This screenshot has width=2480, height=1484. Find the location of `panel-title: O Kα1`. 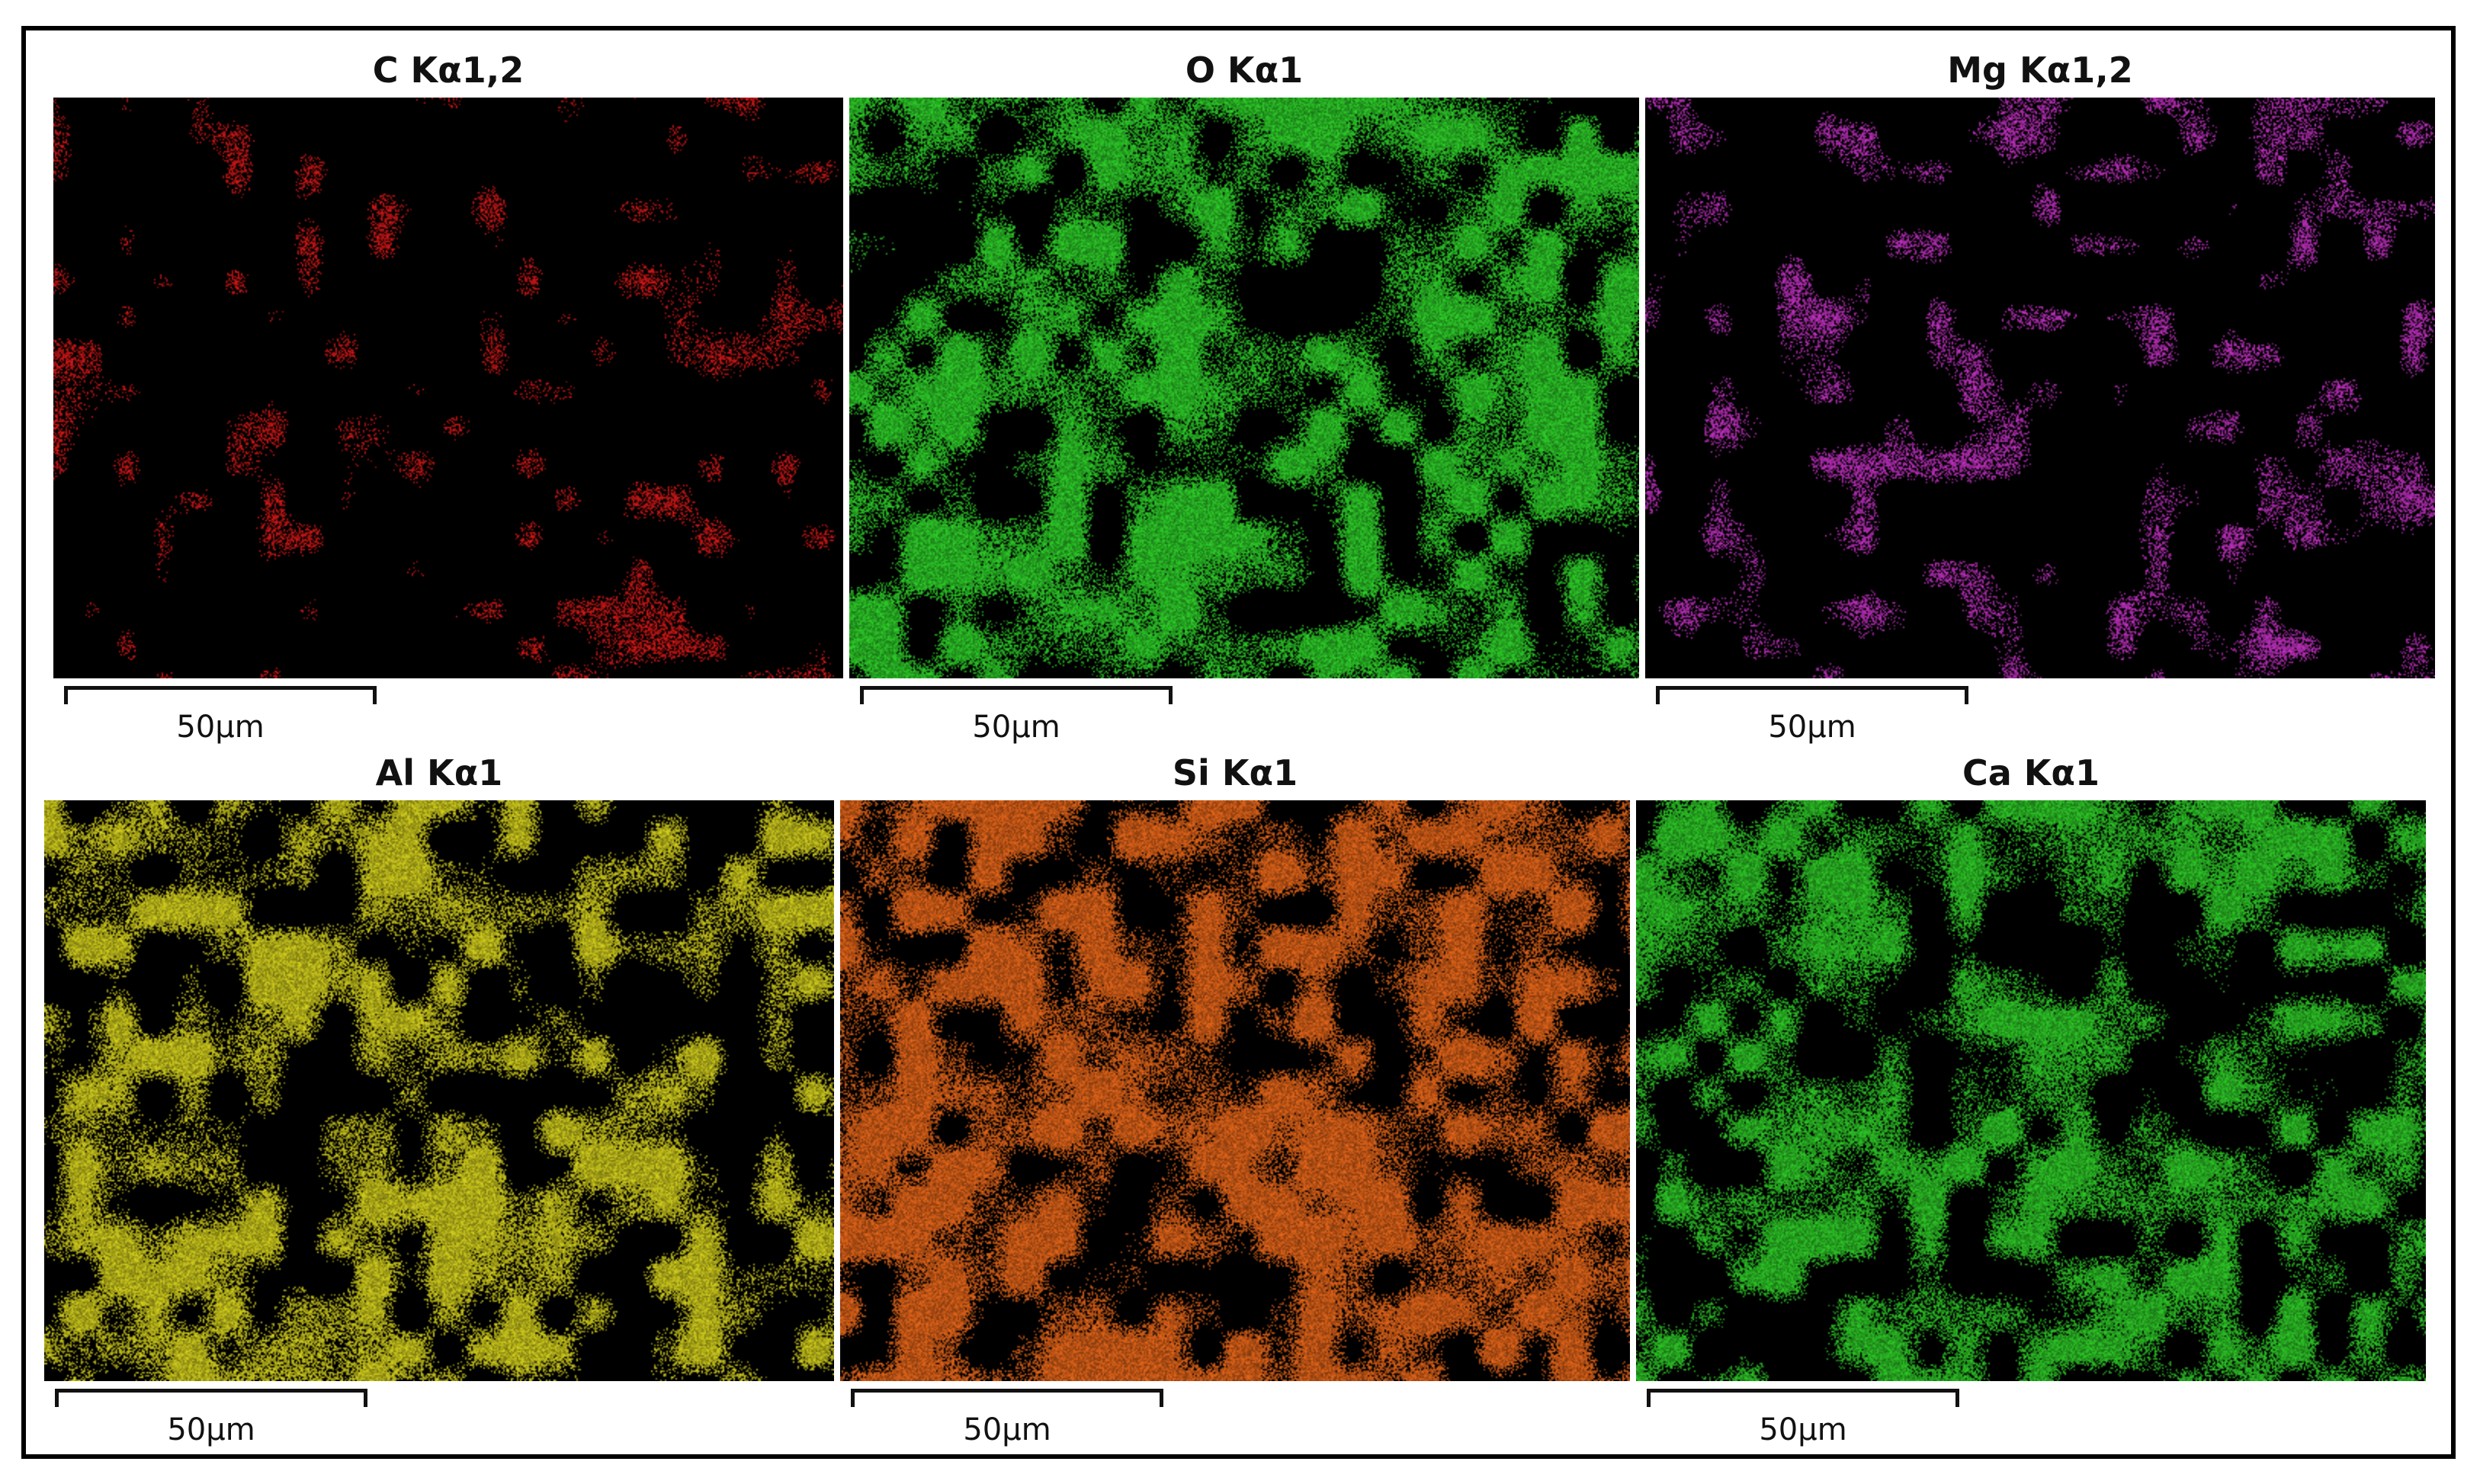

panel-title: O Kα1 is located at coordinates (1244, 70).